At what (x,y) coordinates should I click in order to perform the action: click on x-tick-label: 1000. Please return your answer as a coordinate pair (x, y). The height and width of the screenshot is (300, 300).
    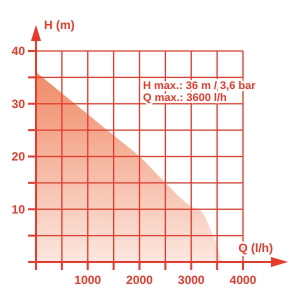
    Looking at the image, I should click on (88, 280).